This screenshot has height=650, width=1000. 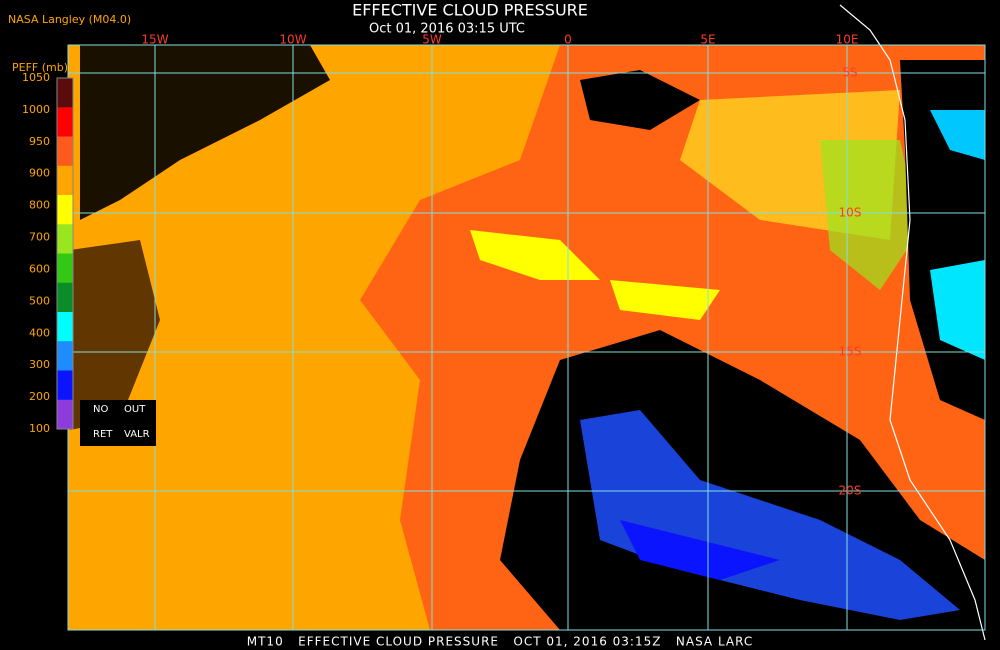 I want to click on legend-tick-label: 900, so click(x=39, y=173).